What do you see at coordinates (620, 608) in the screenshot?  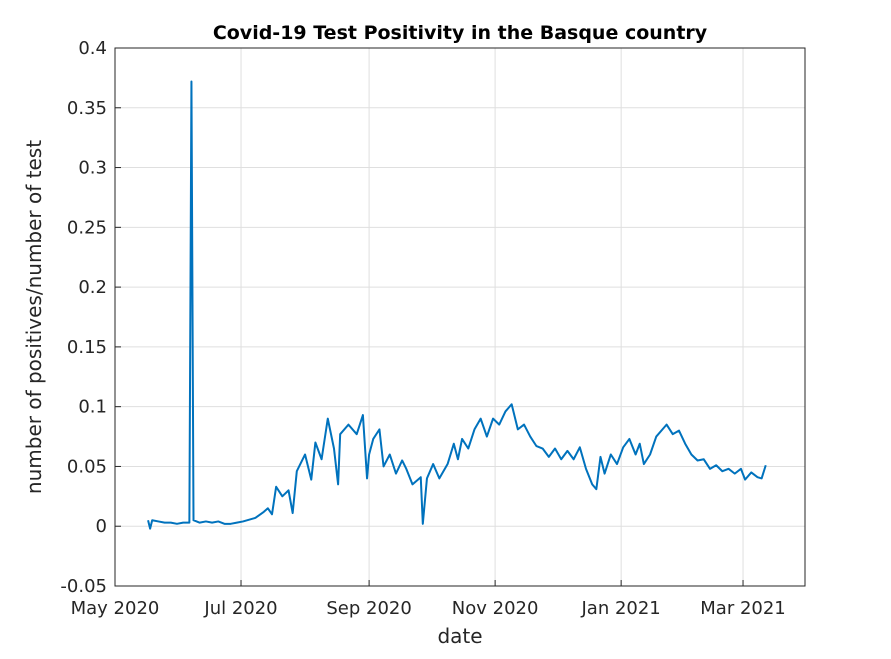 I see `x-tick-label: Jan 2021` at bounding box center [620, 608].